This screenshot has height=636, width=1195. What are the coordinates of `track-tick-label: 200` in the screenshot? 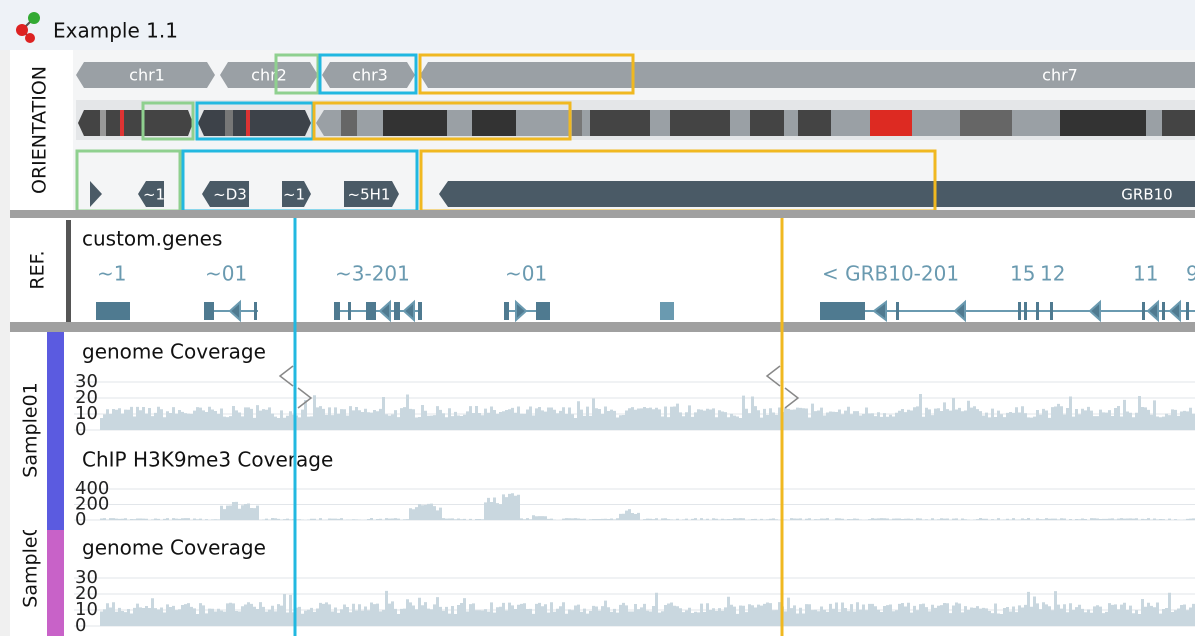 It's located at (92, 504).